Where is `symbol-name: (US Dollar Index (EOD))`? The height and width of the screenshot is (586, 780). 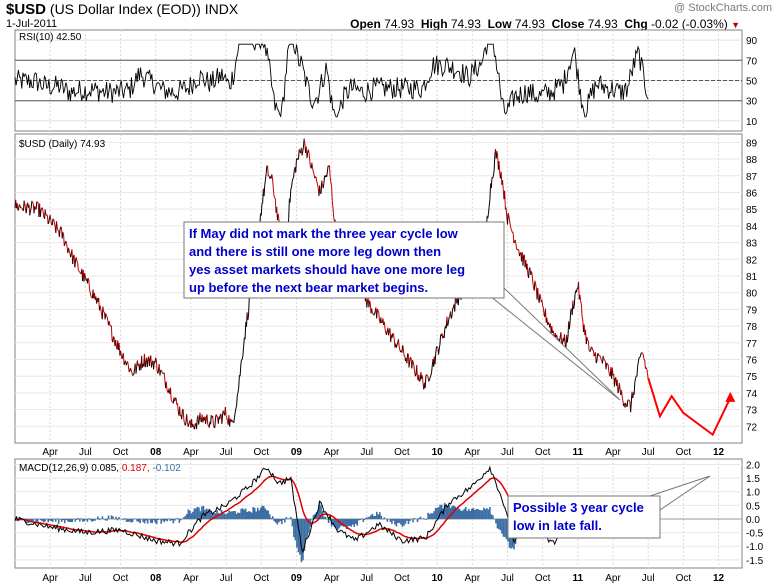
symbol-name: (US Dollar Index (EOD)) is located at coordinates (125, 9).